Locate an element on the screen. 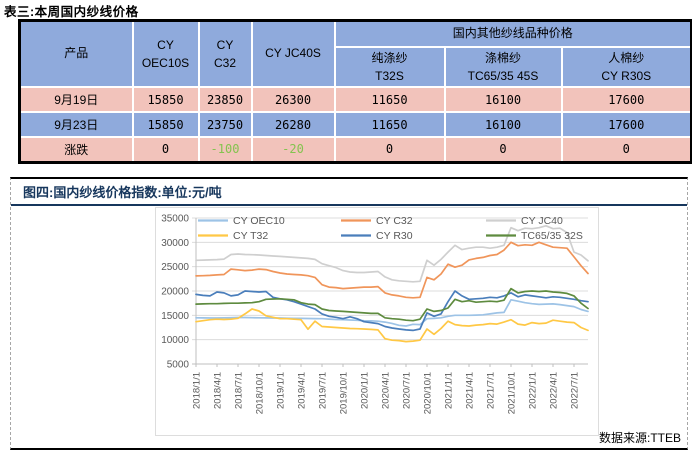 The width and height of the screenshot is (692, 455). x-axis-tick-label: 2019/10/1 is located at coordinates (344, 393).